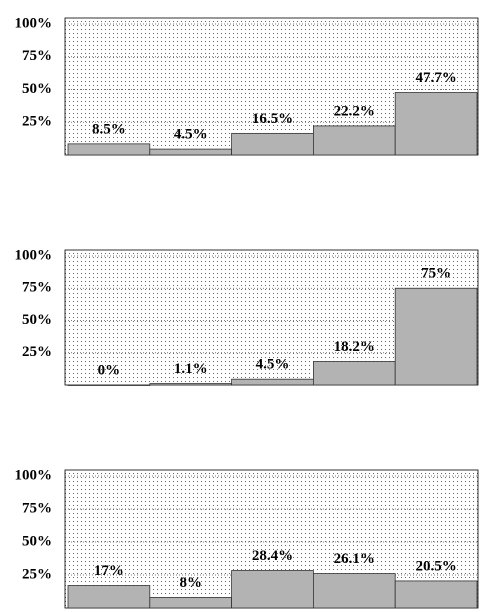 The width and height of the screenshot is (485, 612). Describe the element at coordinates (191, 369) in the screenshot. I see `value-label: 1.1%` at that location.